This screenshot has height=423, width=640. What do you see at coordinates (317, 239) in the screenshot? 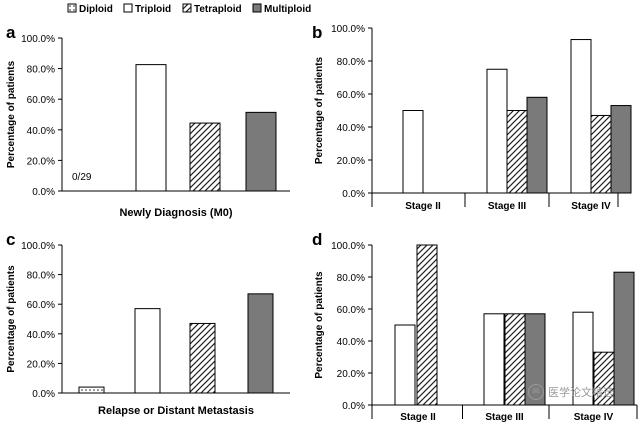
I see `panel-letter: d` at bounding box center [317, 239].